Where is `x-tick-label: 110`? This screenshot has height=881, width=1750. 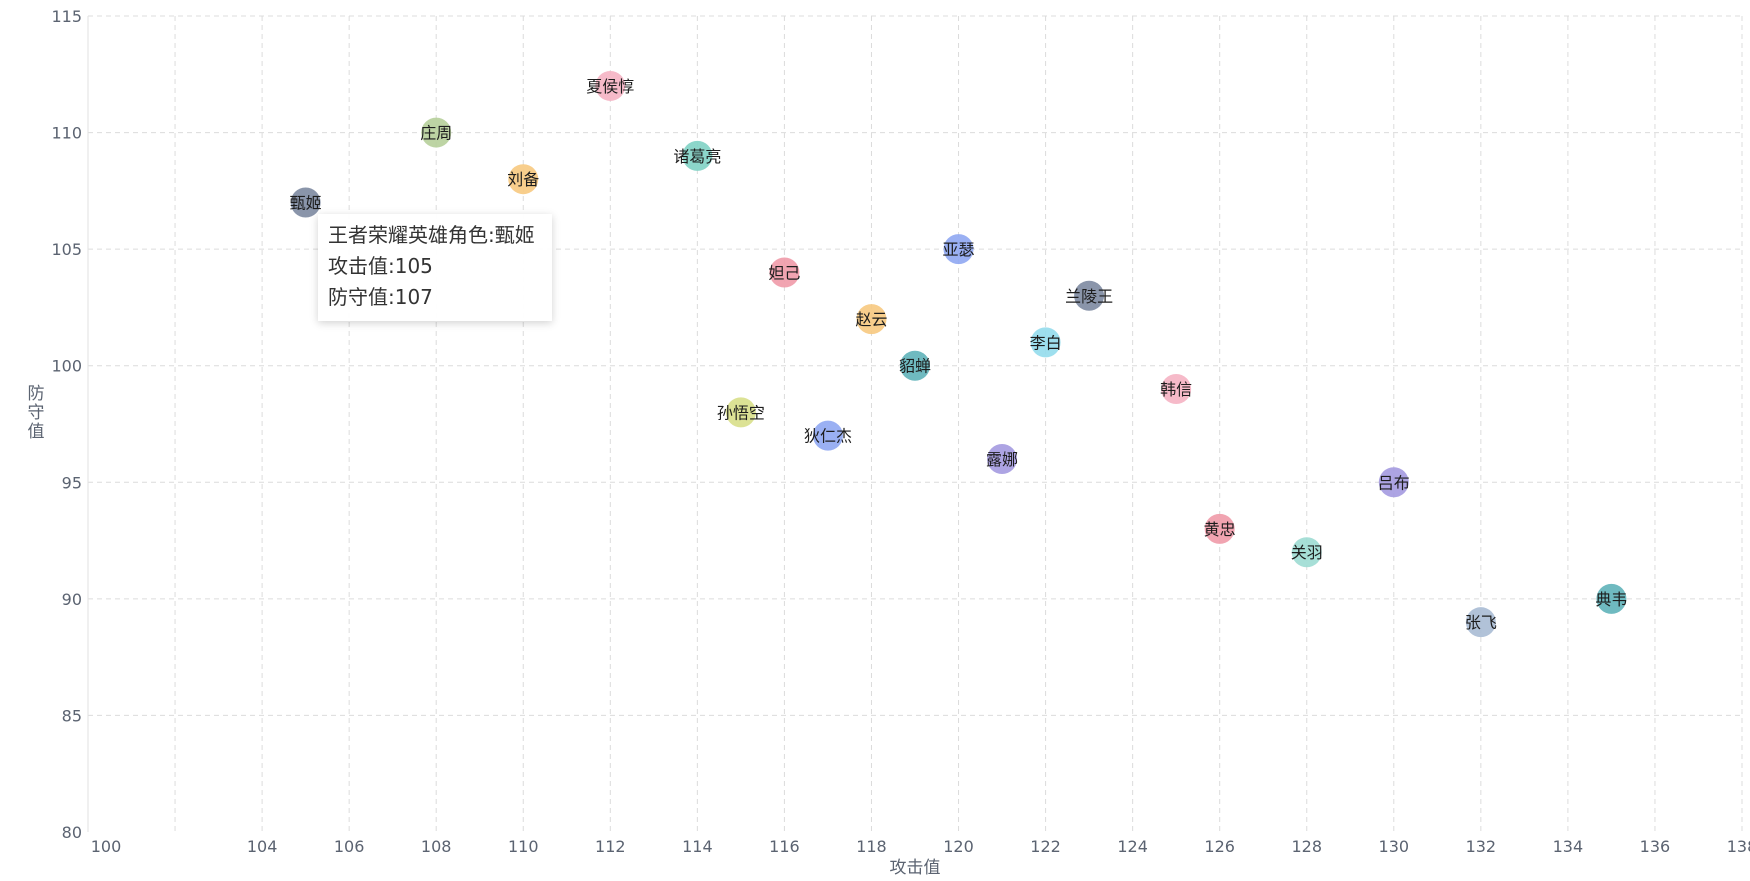
x-tick-label: 110 is located at coordinates (523, 846).